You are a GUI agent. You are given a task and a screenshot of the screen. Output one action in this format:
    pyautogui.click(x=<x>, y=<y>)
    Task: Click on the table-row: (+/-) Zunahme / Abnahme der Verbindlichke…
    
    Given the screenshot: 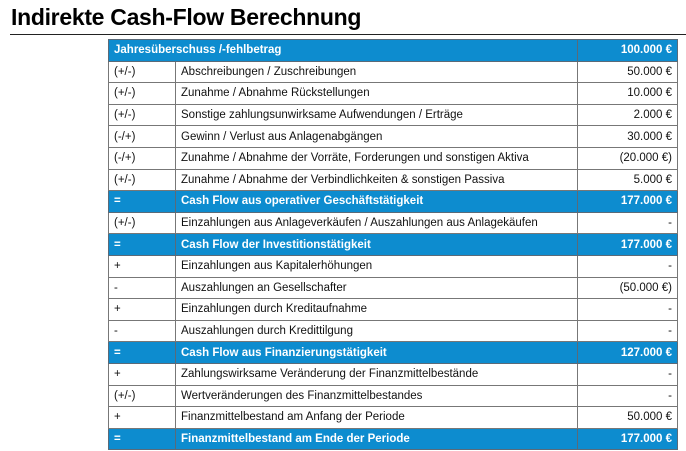 What is the action you would take?
    pyautogui.click(x=393, y=180)
    